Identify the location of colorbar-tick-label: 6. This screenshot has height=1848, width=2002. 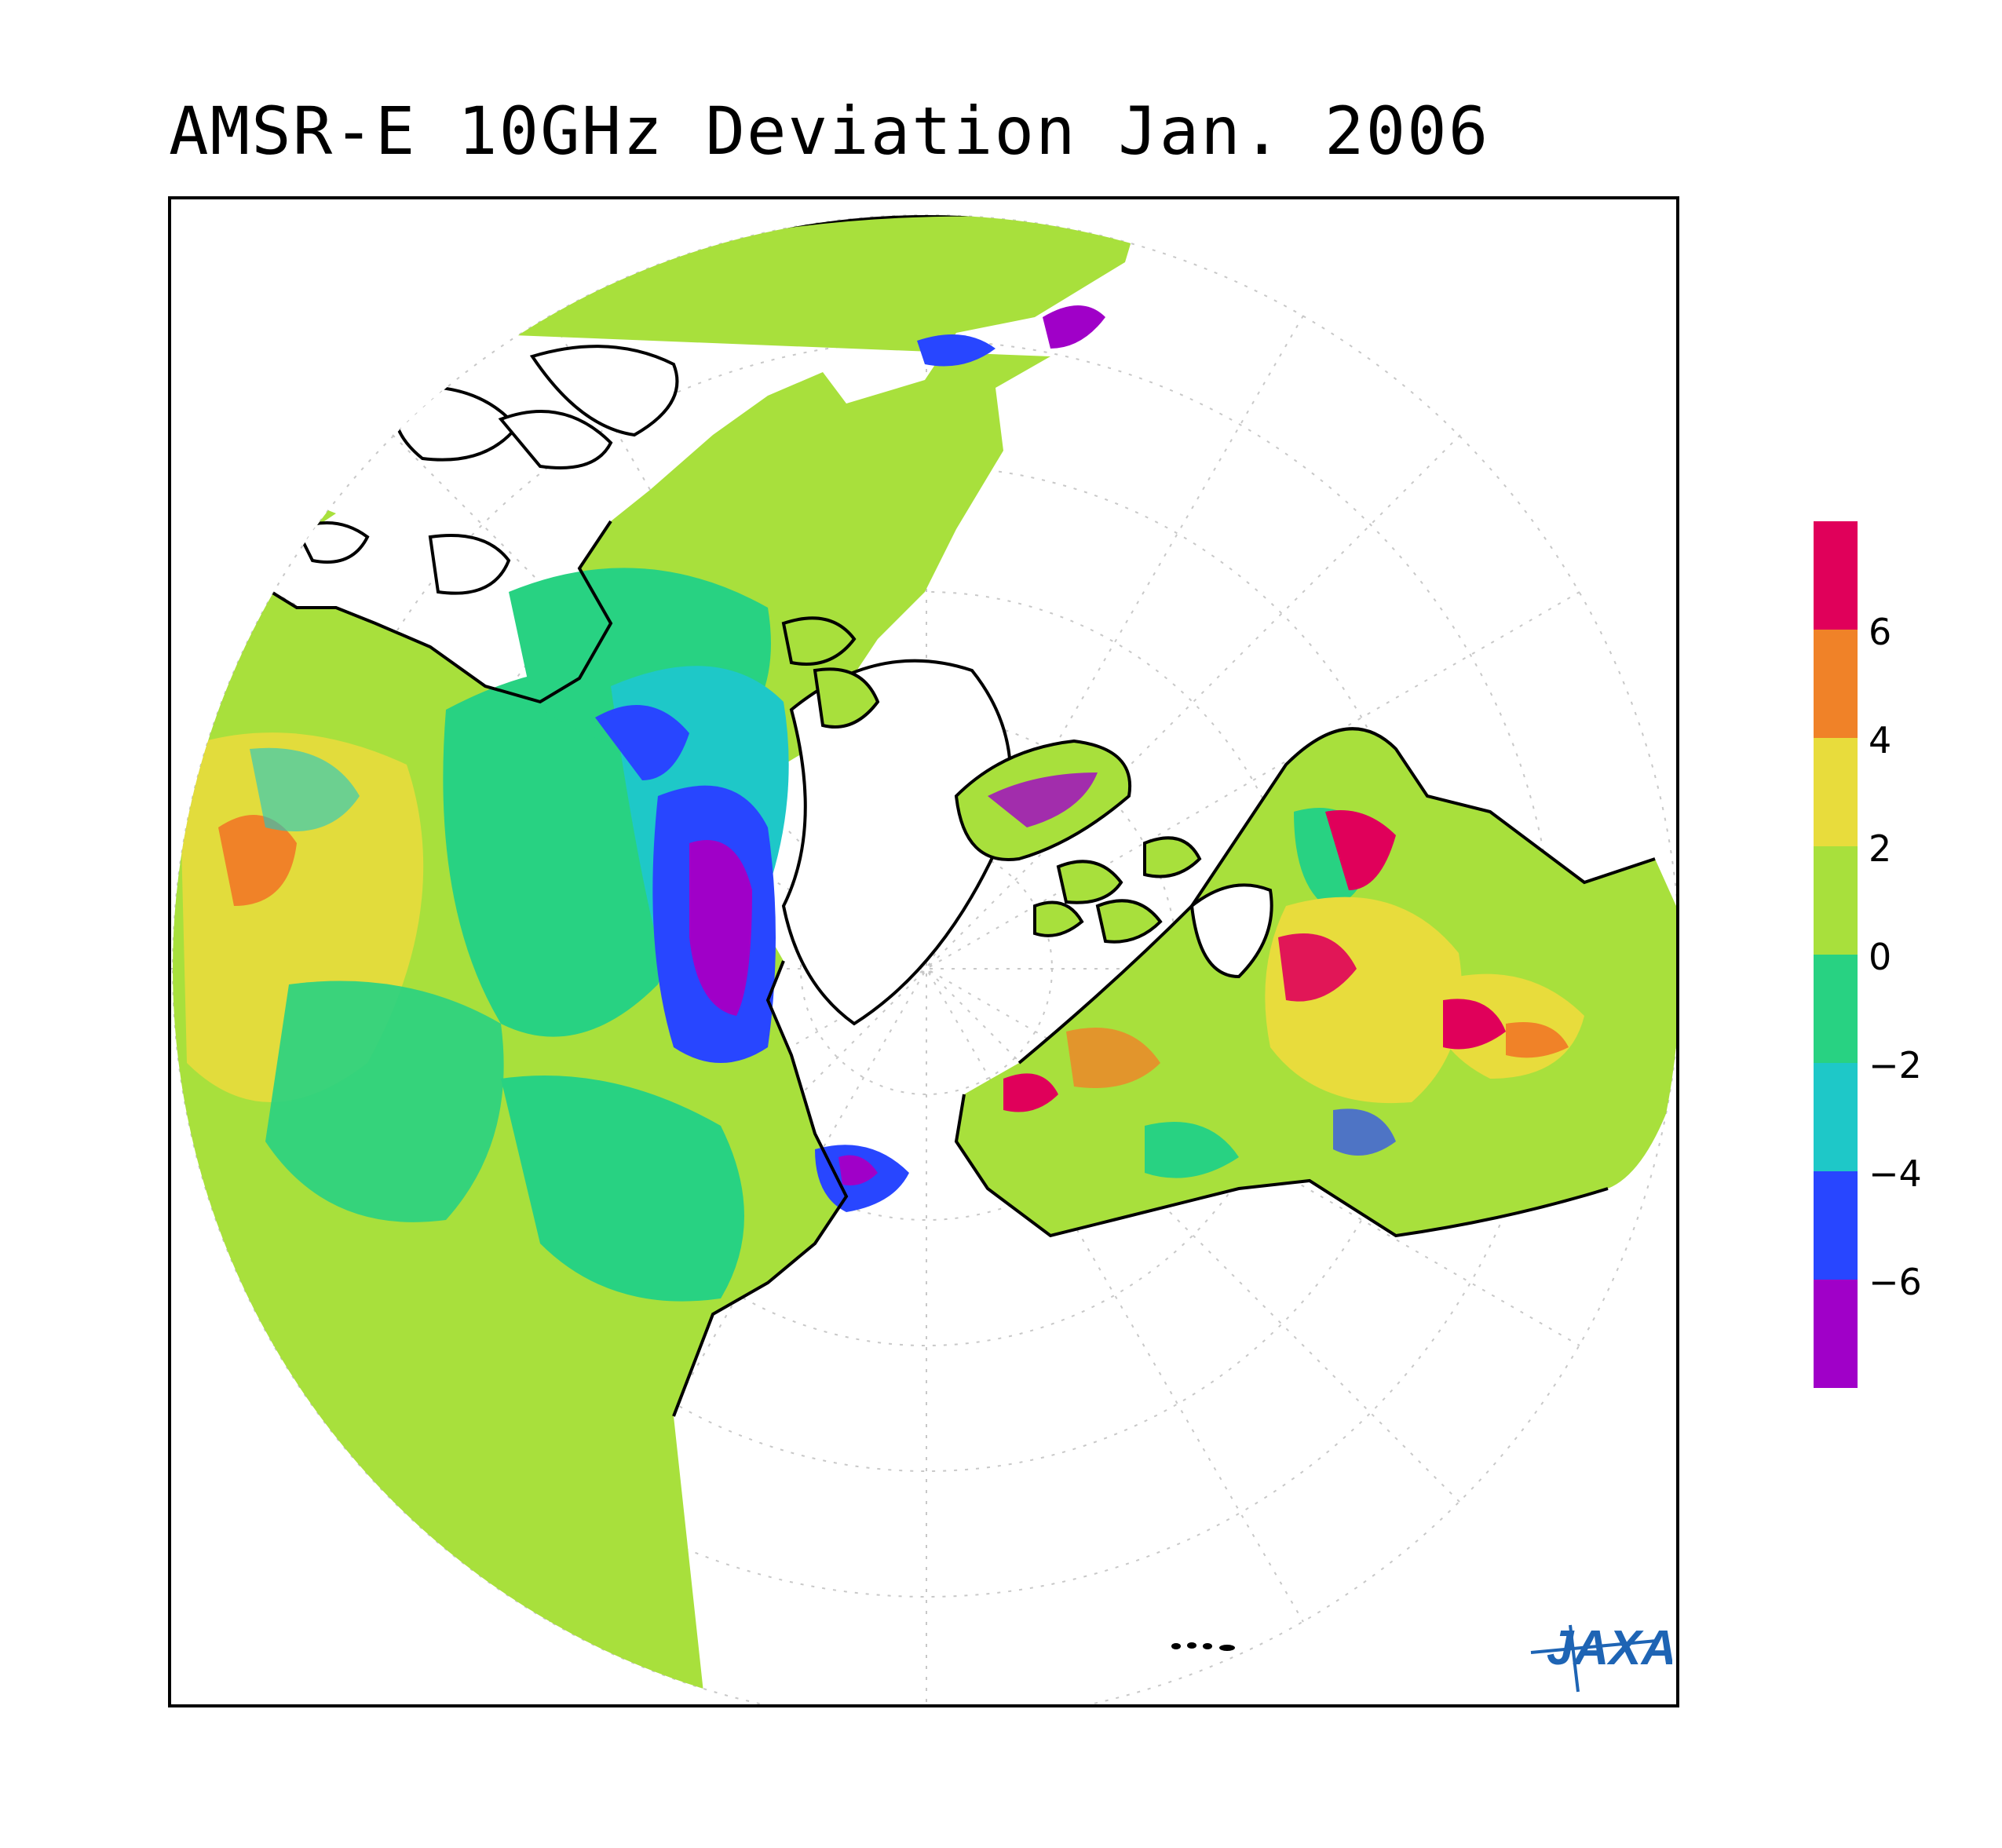
(1881, 632).